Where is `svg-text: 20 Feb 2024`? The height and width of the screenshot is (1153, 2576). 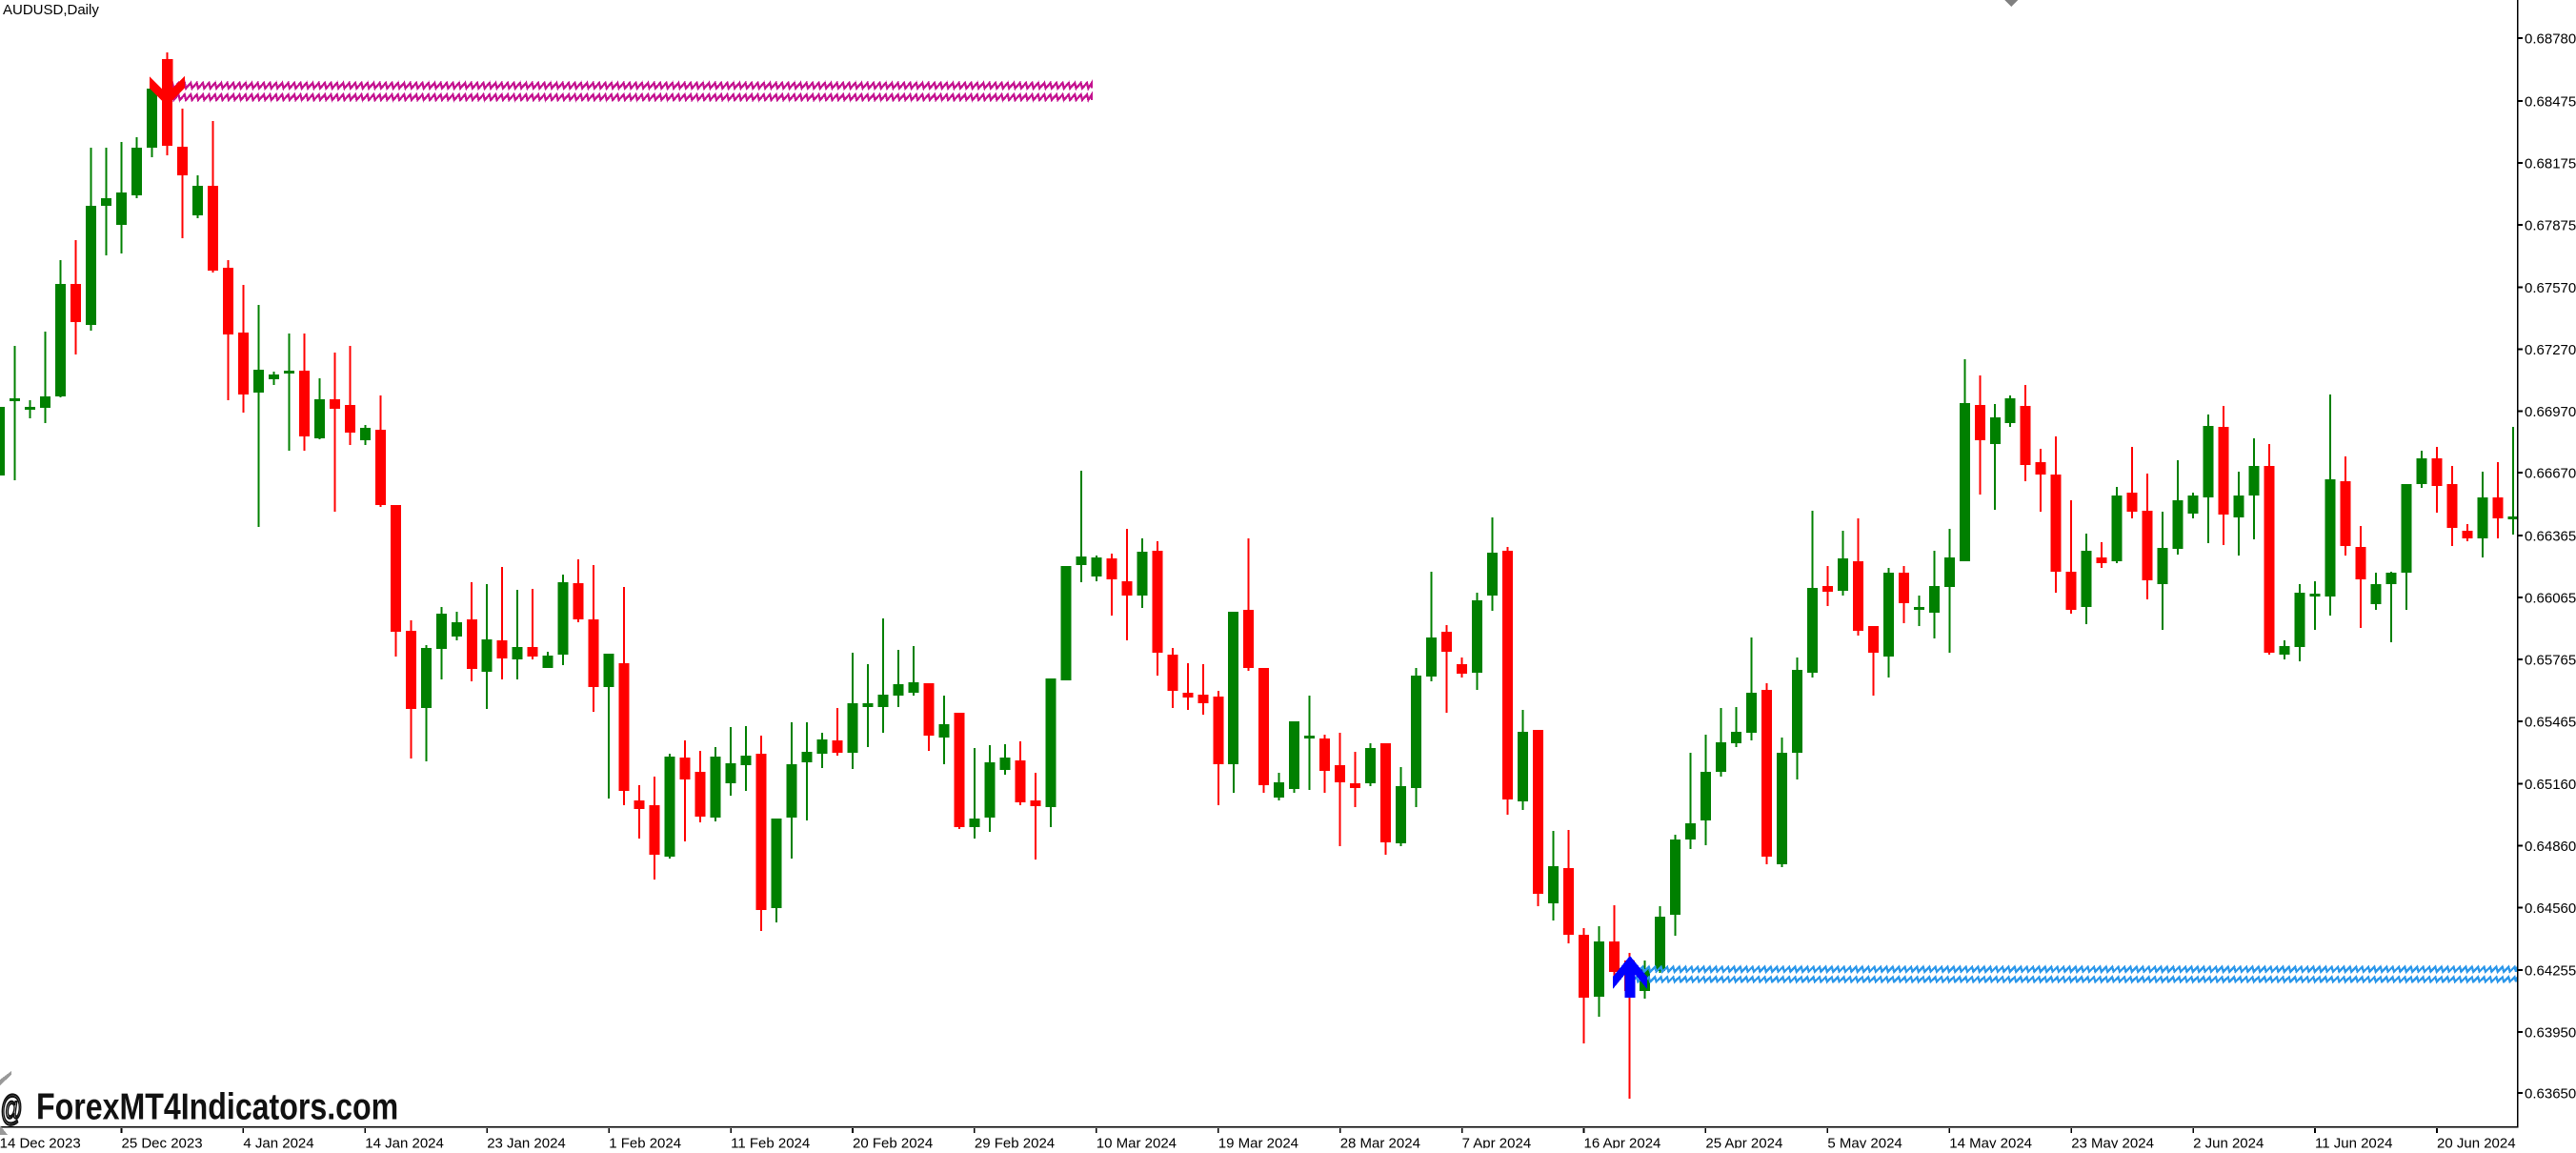
svg-text: 20 Feb 2024 is located at coordinates (893, 1142).